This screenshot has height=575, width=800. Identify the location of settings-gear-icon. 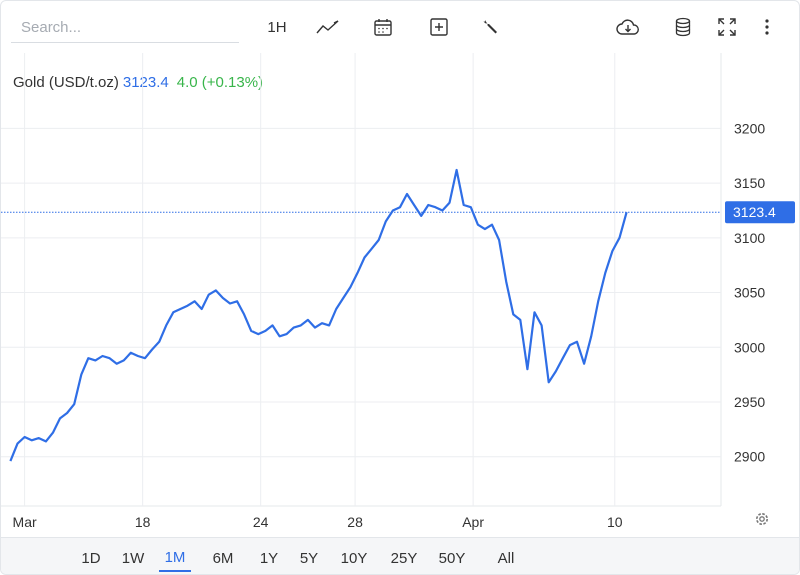
(762, 519).